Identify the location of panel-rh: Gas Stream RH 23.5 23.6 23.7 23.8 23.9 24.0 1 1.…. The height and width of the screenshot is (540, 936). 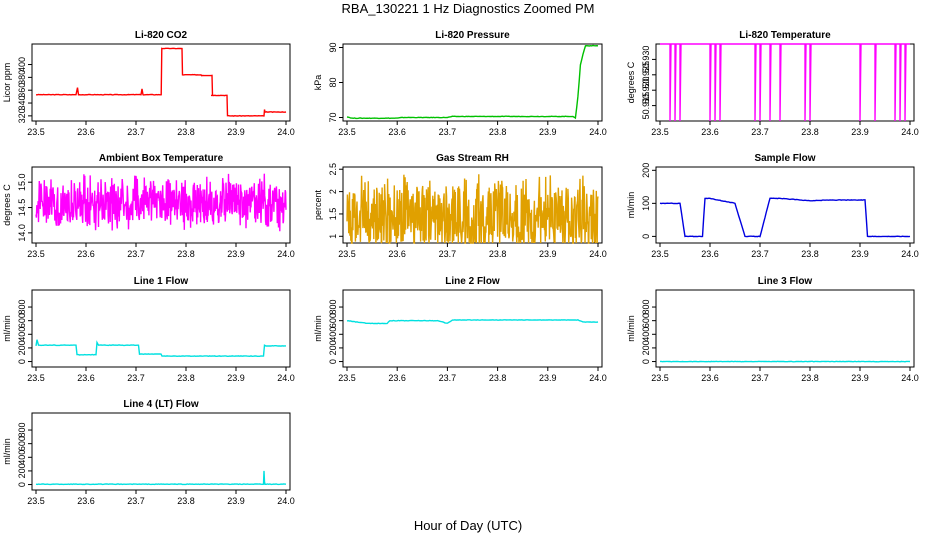
(460, 206).